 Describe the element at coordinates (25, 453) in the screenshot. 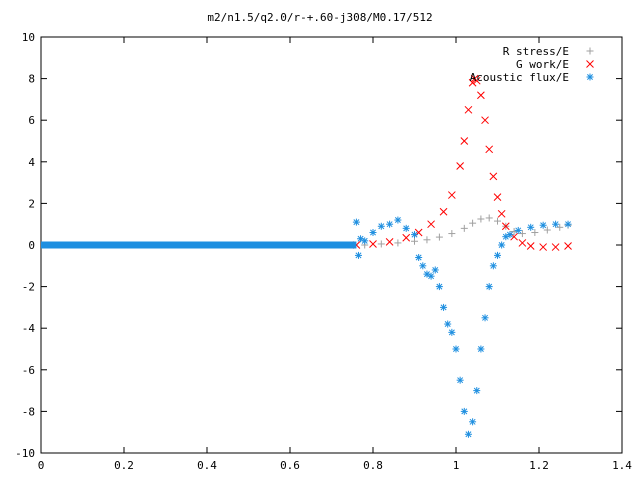

I see `y-tick-label: -10` at that location.